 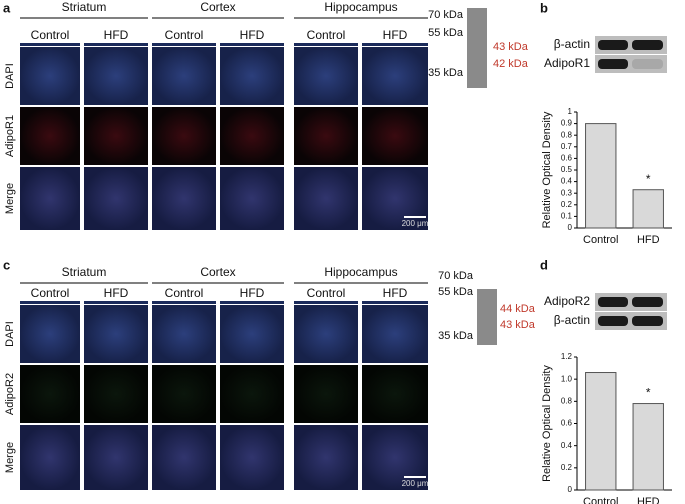 What do you see at coordinates (6, 264) in the screenshot?
I see `panel-label: c` at bounding box center [6, 264].